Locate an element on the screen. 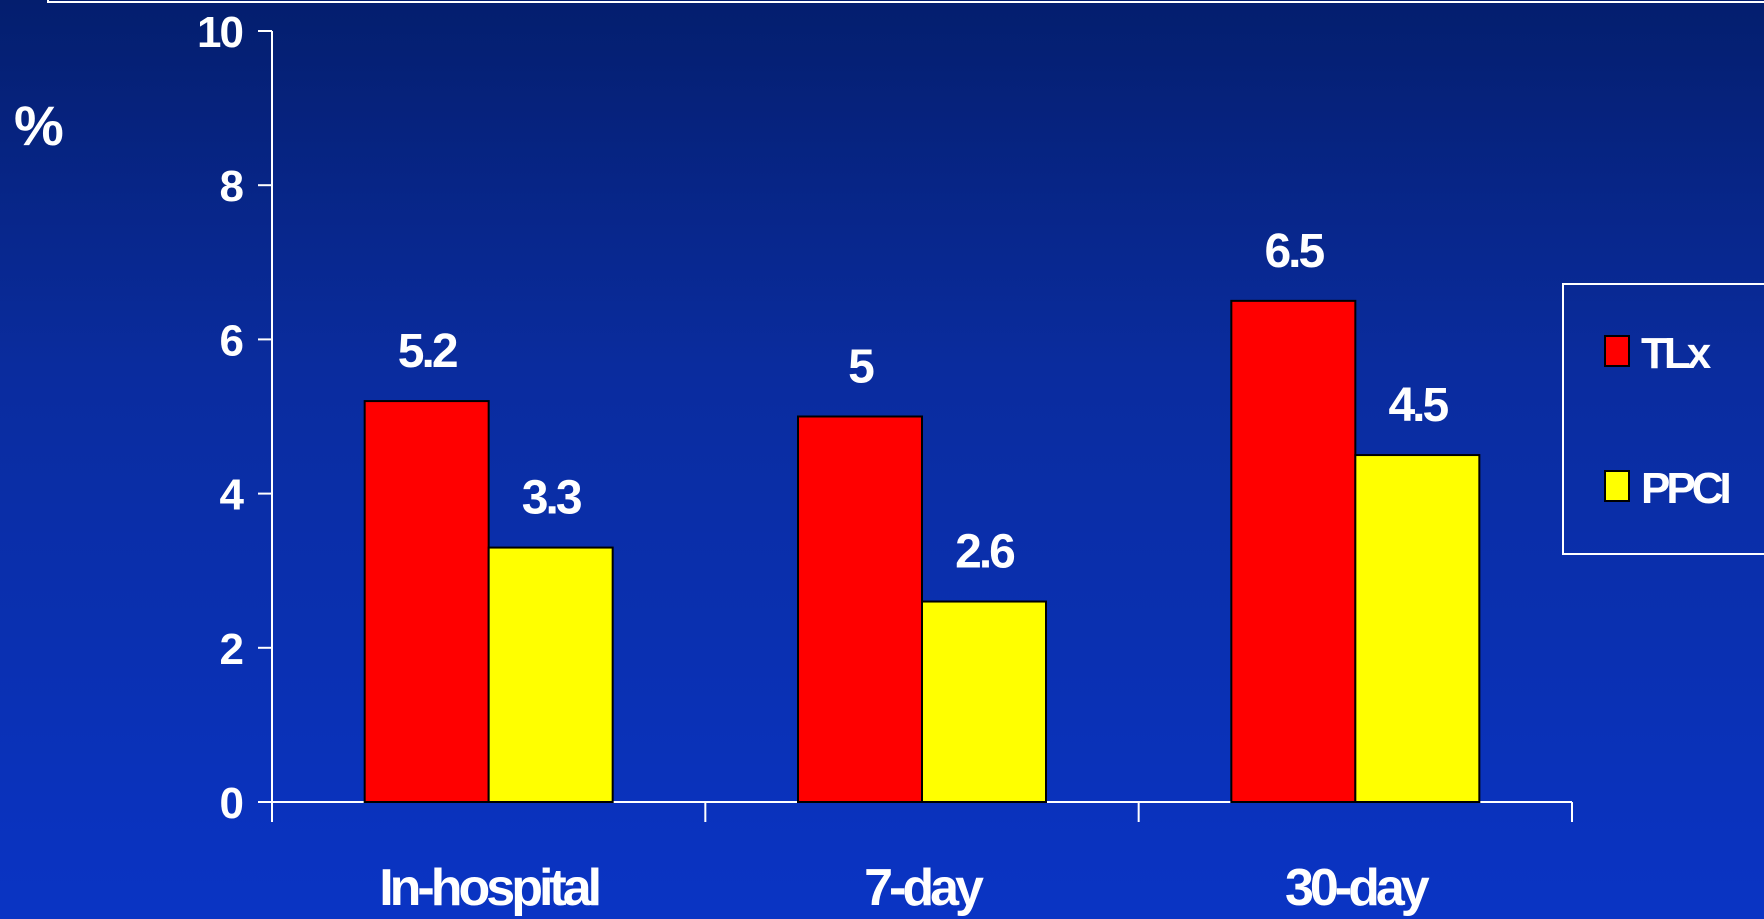 The height and width of the screenshot is (919, 1764). data-label: 4.5 is located at coordinates (1418, 405).